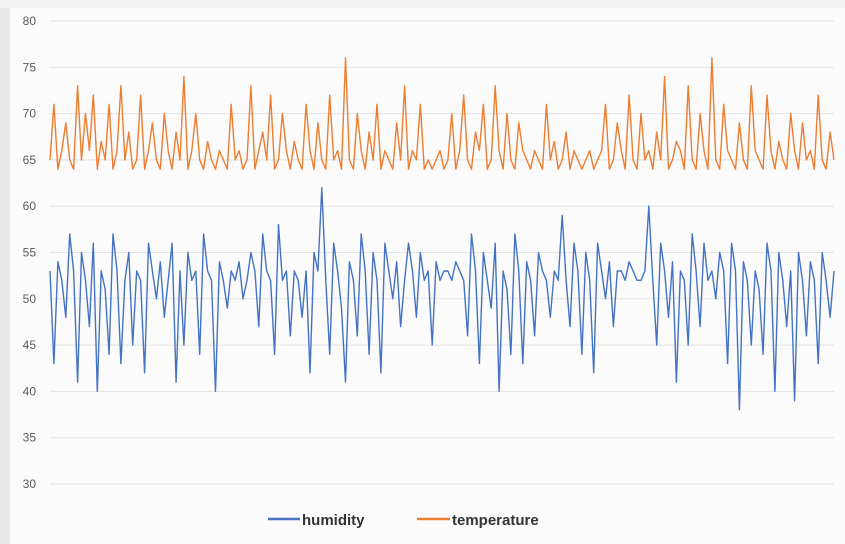 The image size is (845, 544). I want to click on legend-label-humidity: humidity, so click(333, 520).